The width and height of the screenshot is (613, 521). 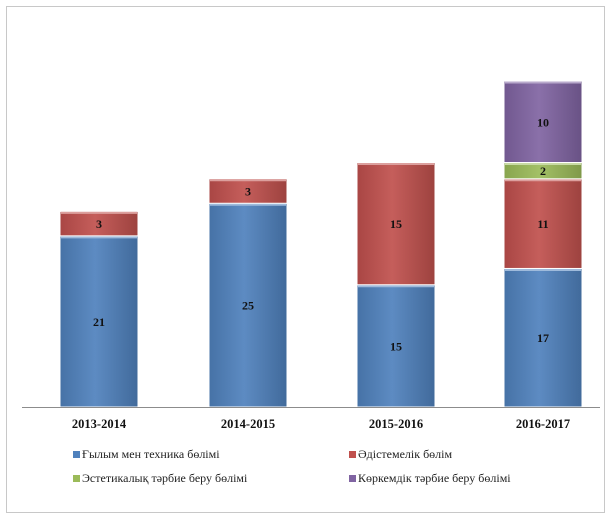 I want to click on legend-label: Ғылым мен техника бөлімі, so click(x=151, y=454).